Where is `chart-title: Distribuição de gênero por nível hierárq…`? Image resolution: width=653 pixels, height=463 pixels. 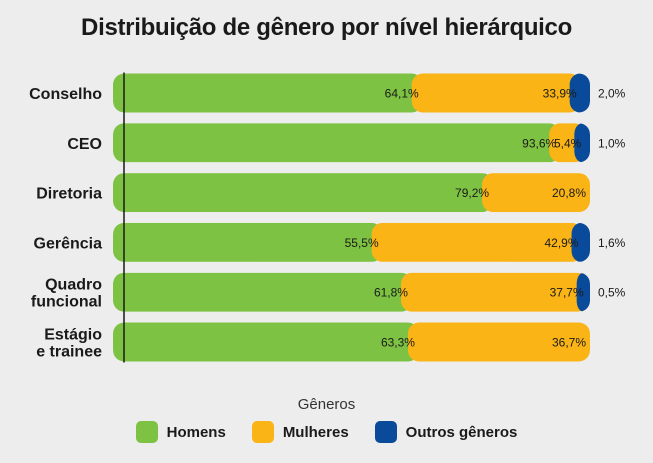
chart-title: Distribuição de gênero por nível hierárq… is located at coordinates (326, 27).